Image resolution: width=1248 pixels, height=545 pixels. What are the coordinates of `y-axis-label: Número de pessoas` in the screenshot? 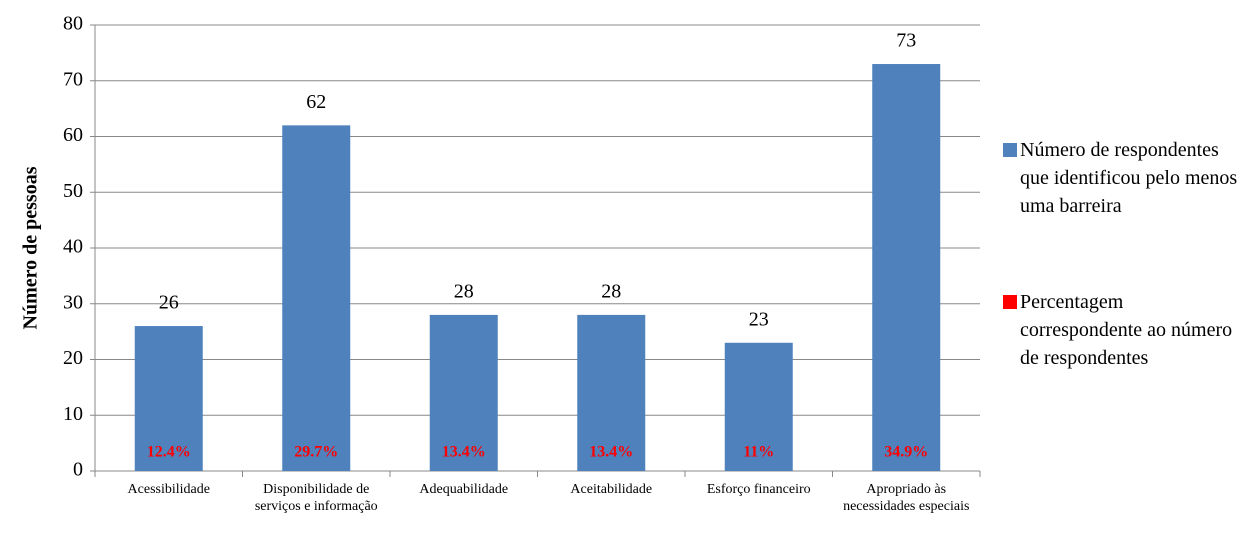 It's located at (31, 247).